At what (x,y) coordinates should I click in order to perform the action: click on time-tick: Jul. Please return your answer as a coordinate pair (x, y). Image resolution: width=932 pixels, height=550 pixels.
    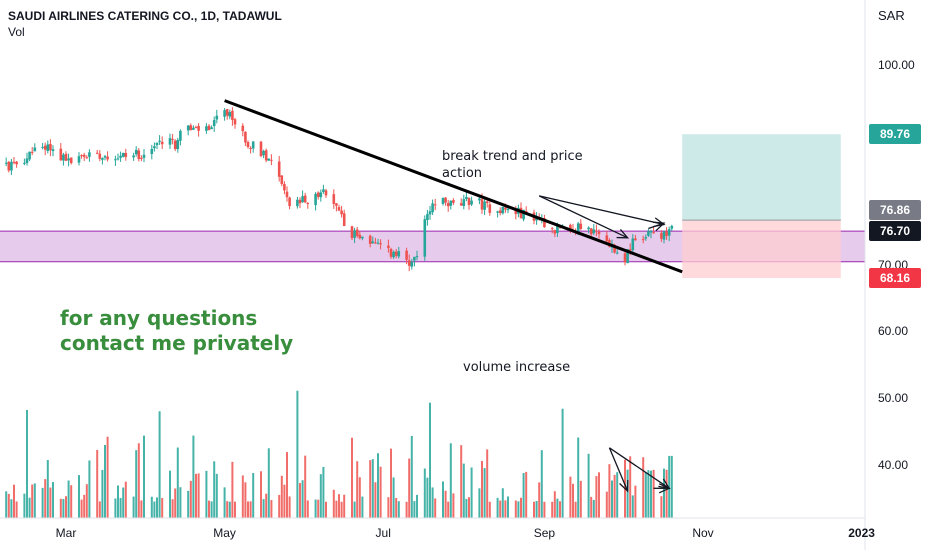
    Looking at the image, I should click on (383, 533).